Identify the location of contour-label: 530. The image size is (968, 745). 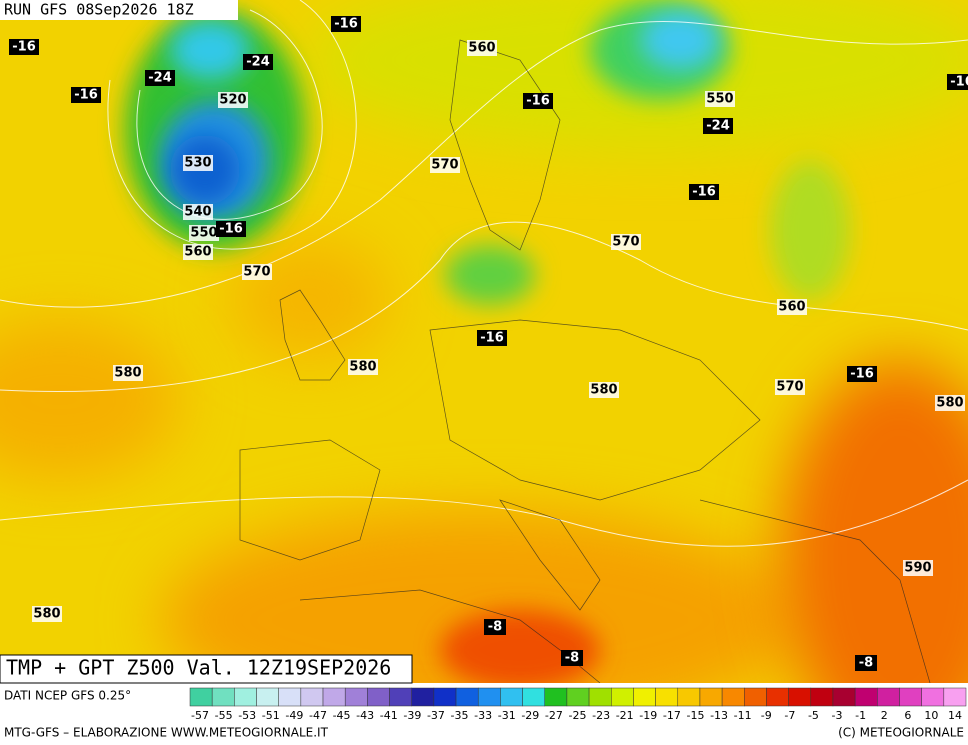
(197, 163).